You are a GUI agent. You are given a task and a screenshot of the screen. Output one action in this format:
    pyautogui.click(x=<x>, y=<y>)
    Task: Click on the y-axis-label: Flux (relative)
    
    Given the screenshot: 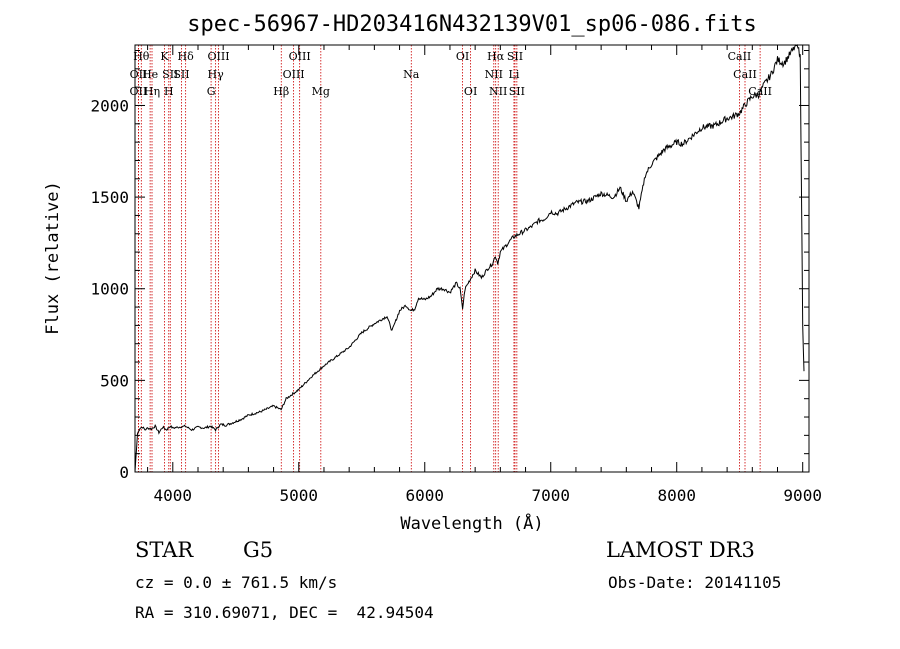 What is the action you would take?
    pyautogui.click(x=53, y=258)
    